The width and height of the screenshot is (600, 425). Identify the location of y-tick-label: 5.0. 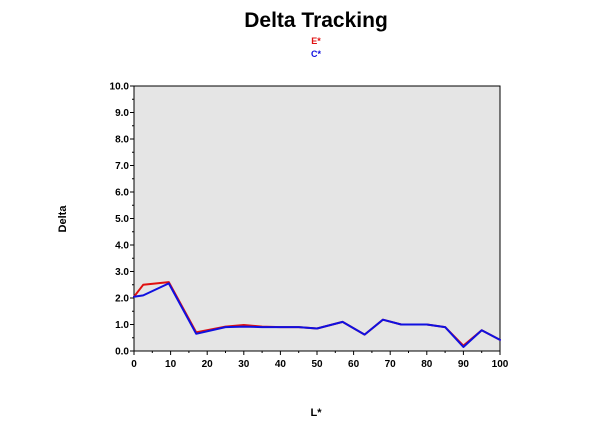
(122, 219).